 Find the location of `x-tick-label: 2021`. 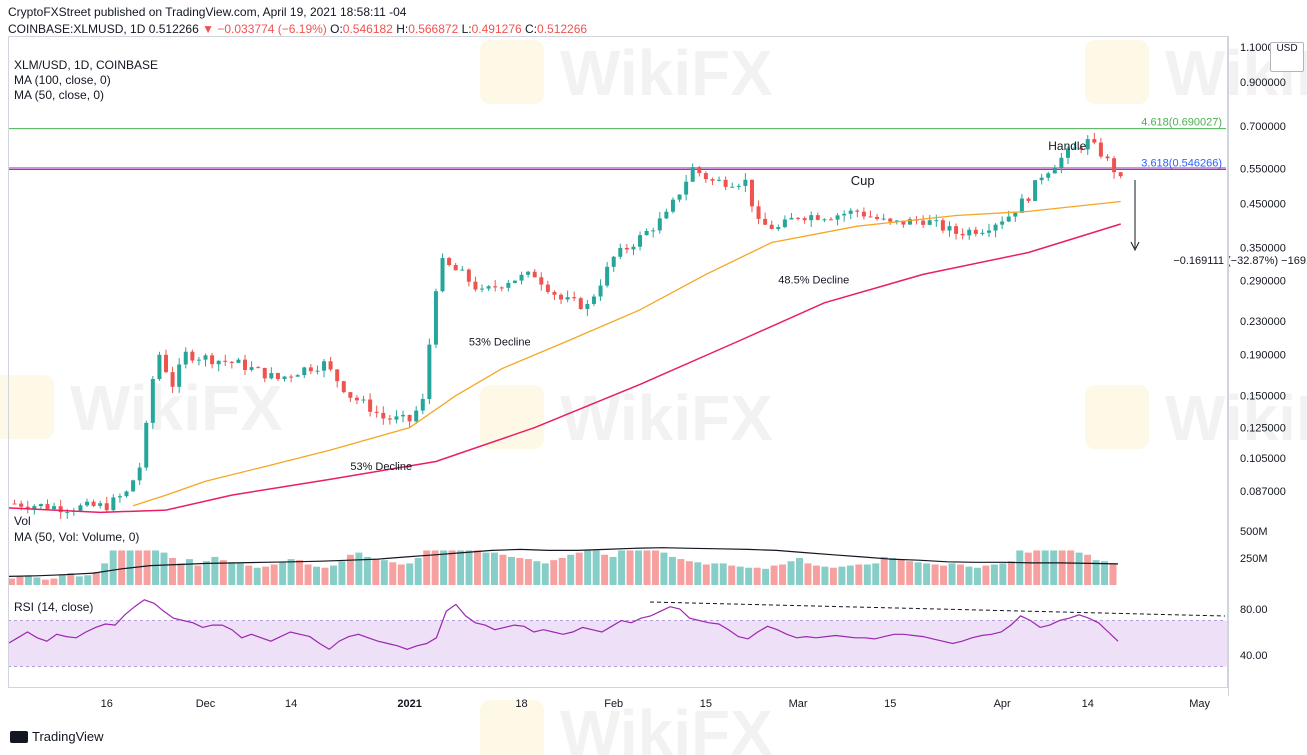

x-tick-label: 2021 is located at coordinates (409, 704).